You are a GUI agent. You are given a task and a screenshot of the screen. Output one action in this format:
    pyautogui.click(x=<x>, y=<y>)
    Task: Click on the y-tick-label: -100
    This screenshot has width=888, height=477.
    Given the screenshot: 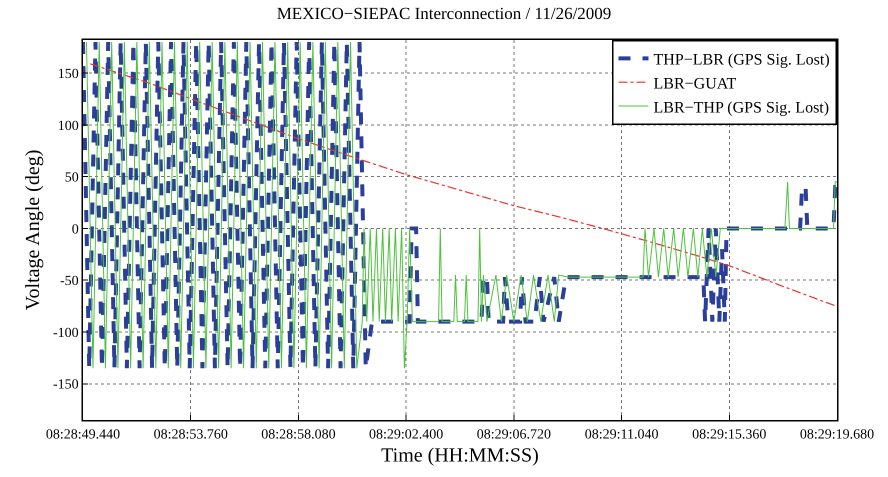 What is the action you would take?
    pyautogui.click(x=66, y=333)
    